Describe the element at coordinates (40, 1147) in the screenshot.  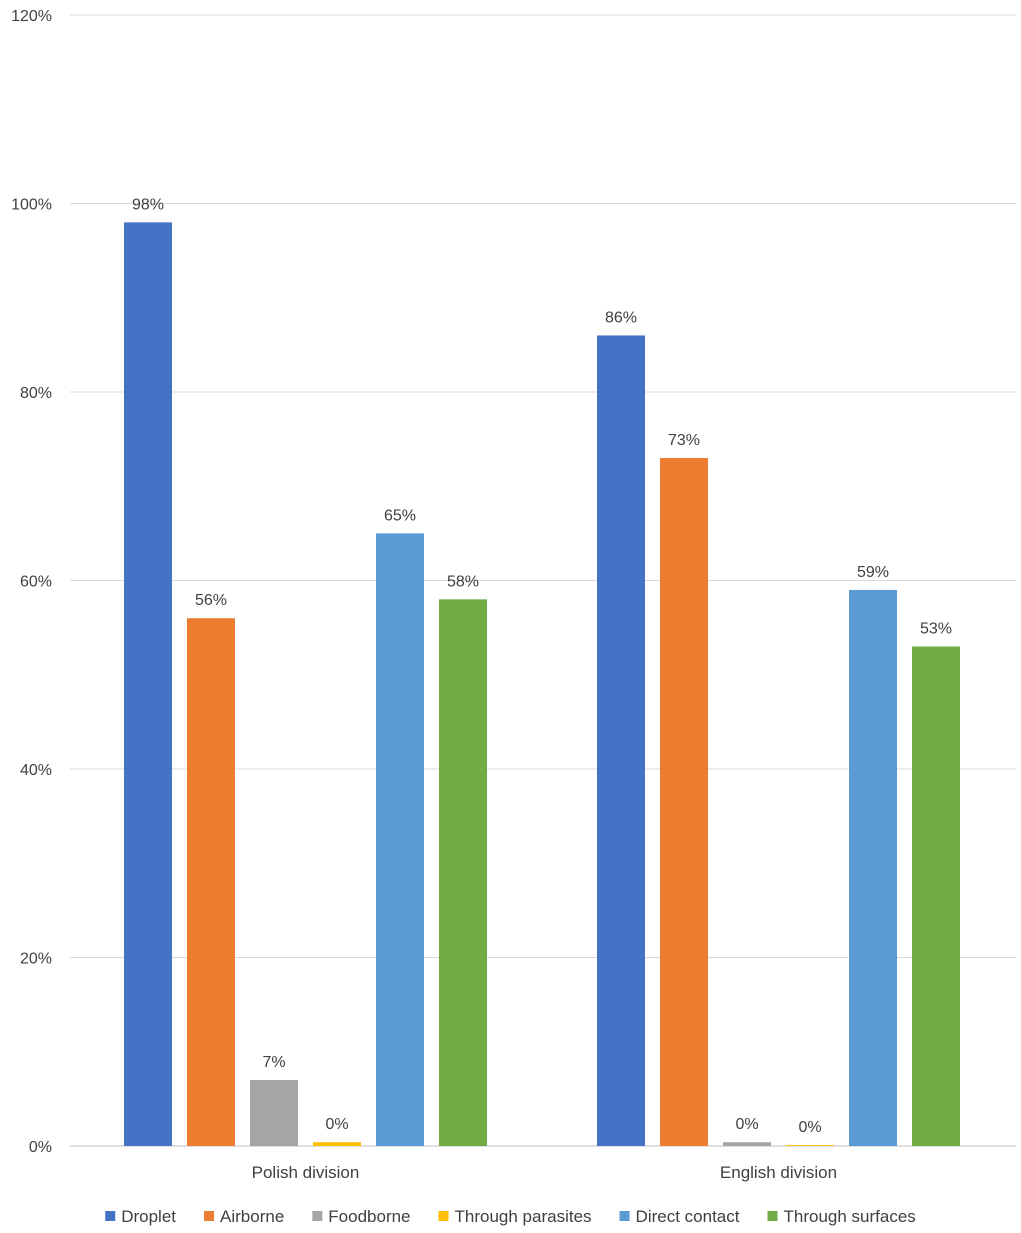
I see `y-tick-label: 0%` at that location.